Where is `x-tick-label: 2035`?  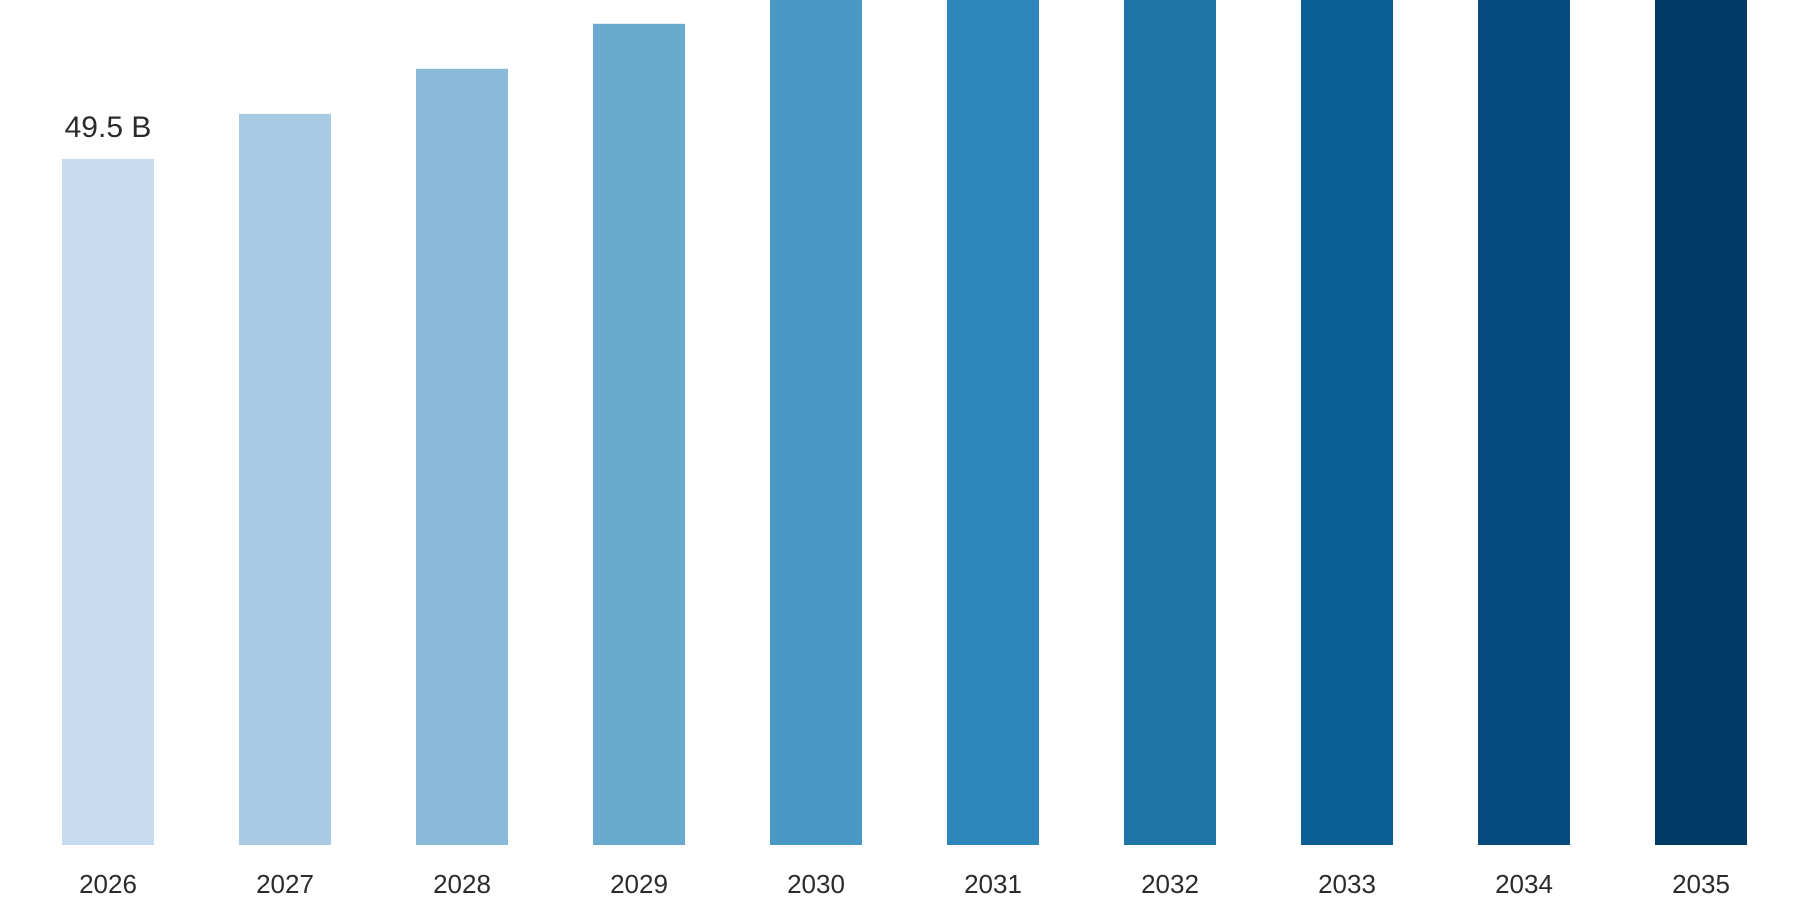
x-tick-label: 2035 is located at coordinates (1701, 884).